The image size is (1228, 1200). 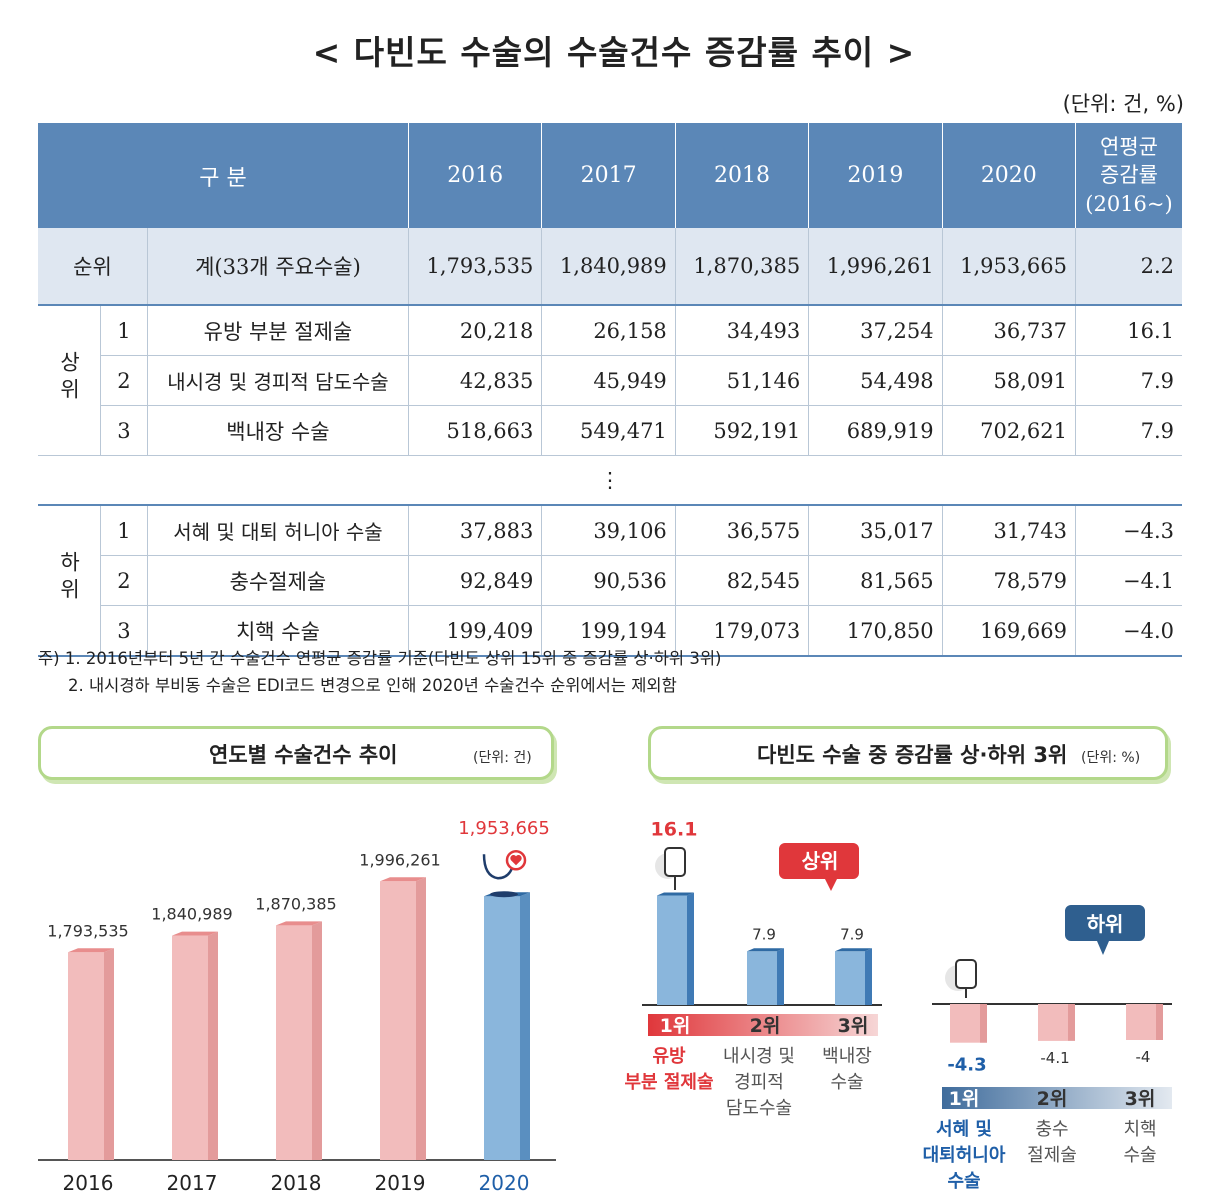 I want to click on table-cell: 90,536, so click(x=608, y=580).